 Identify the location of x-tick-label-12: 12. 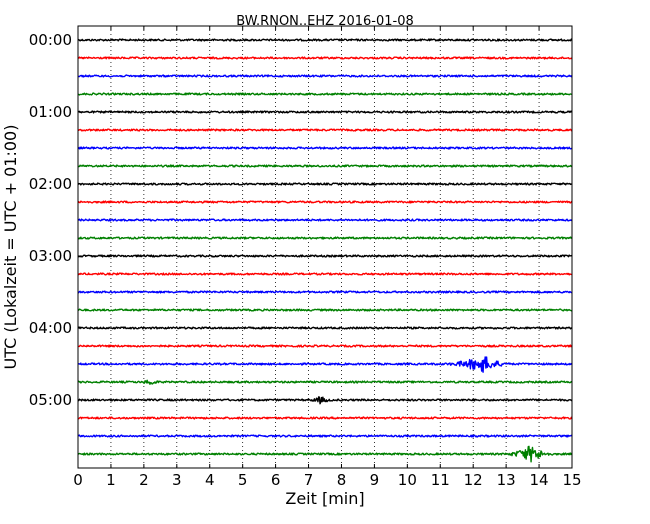
(473, 480).